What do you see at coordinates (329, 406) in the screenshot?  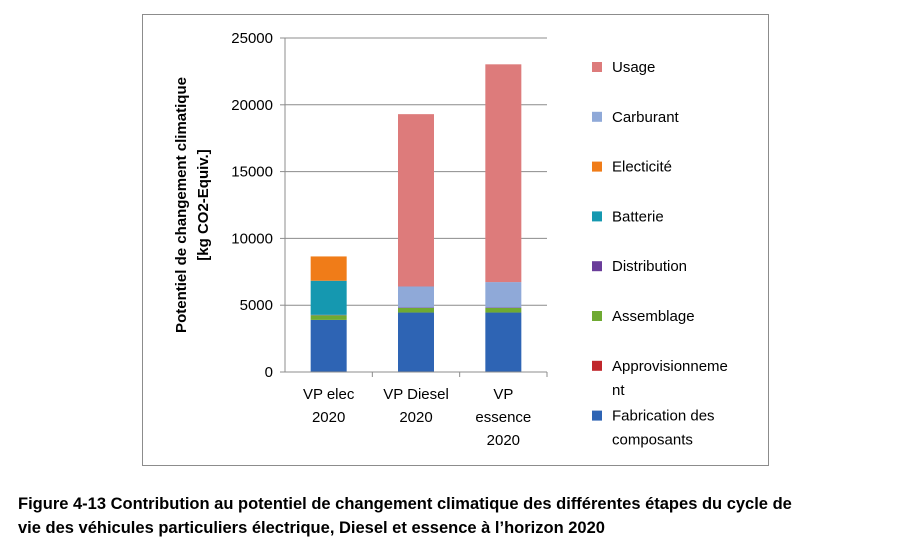 I see `category-label: VP elec 2020` at bounding box center [329, 406].